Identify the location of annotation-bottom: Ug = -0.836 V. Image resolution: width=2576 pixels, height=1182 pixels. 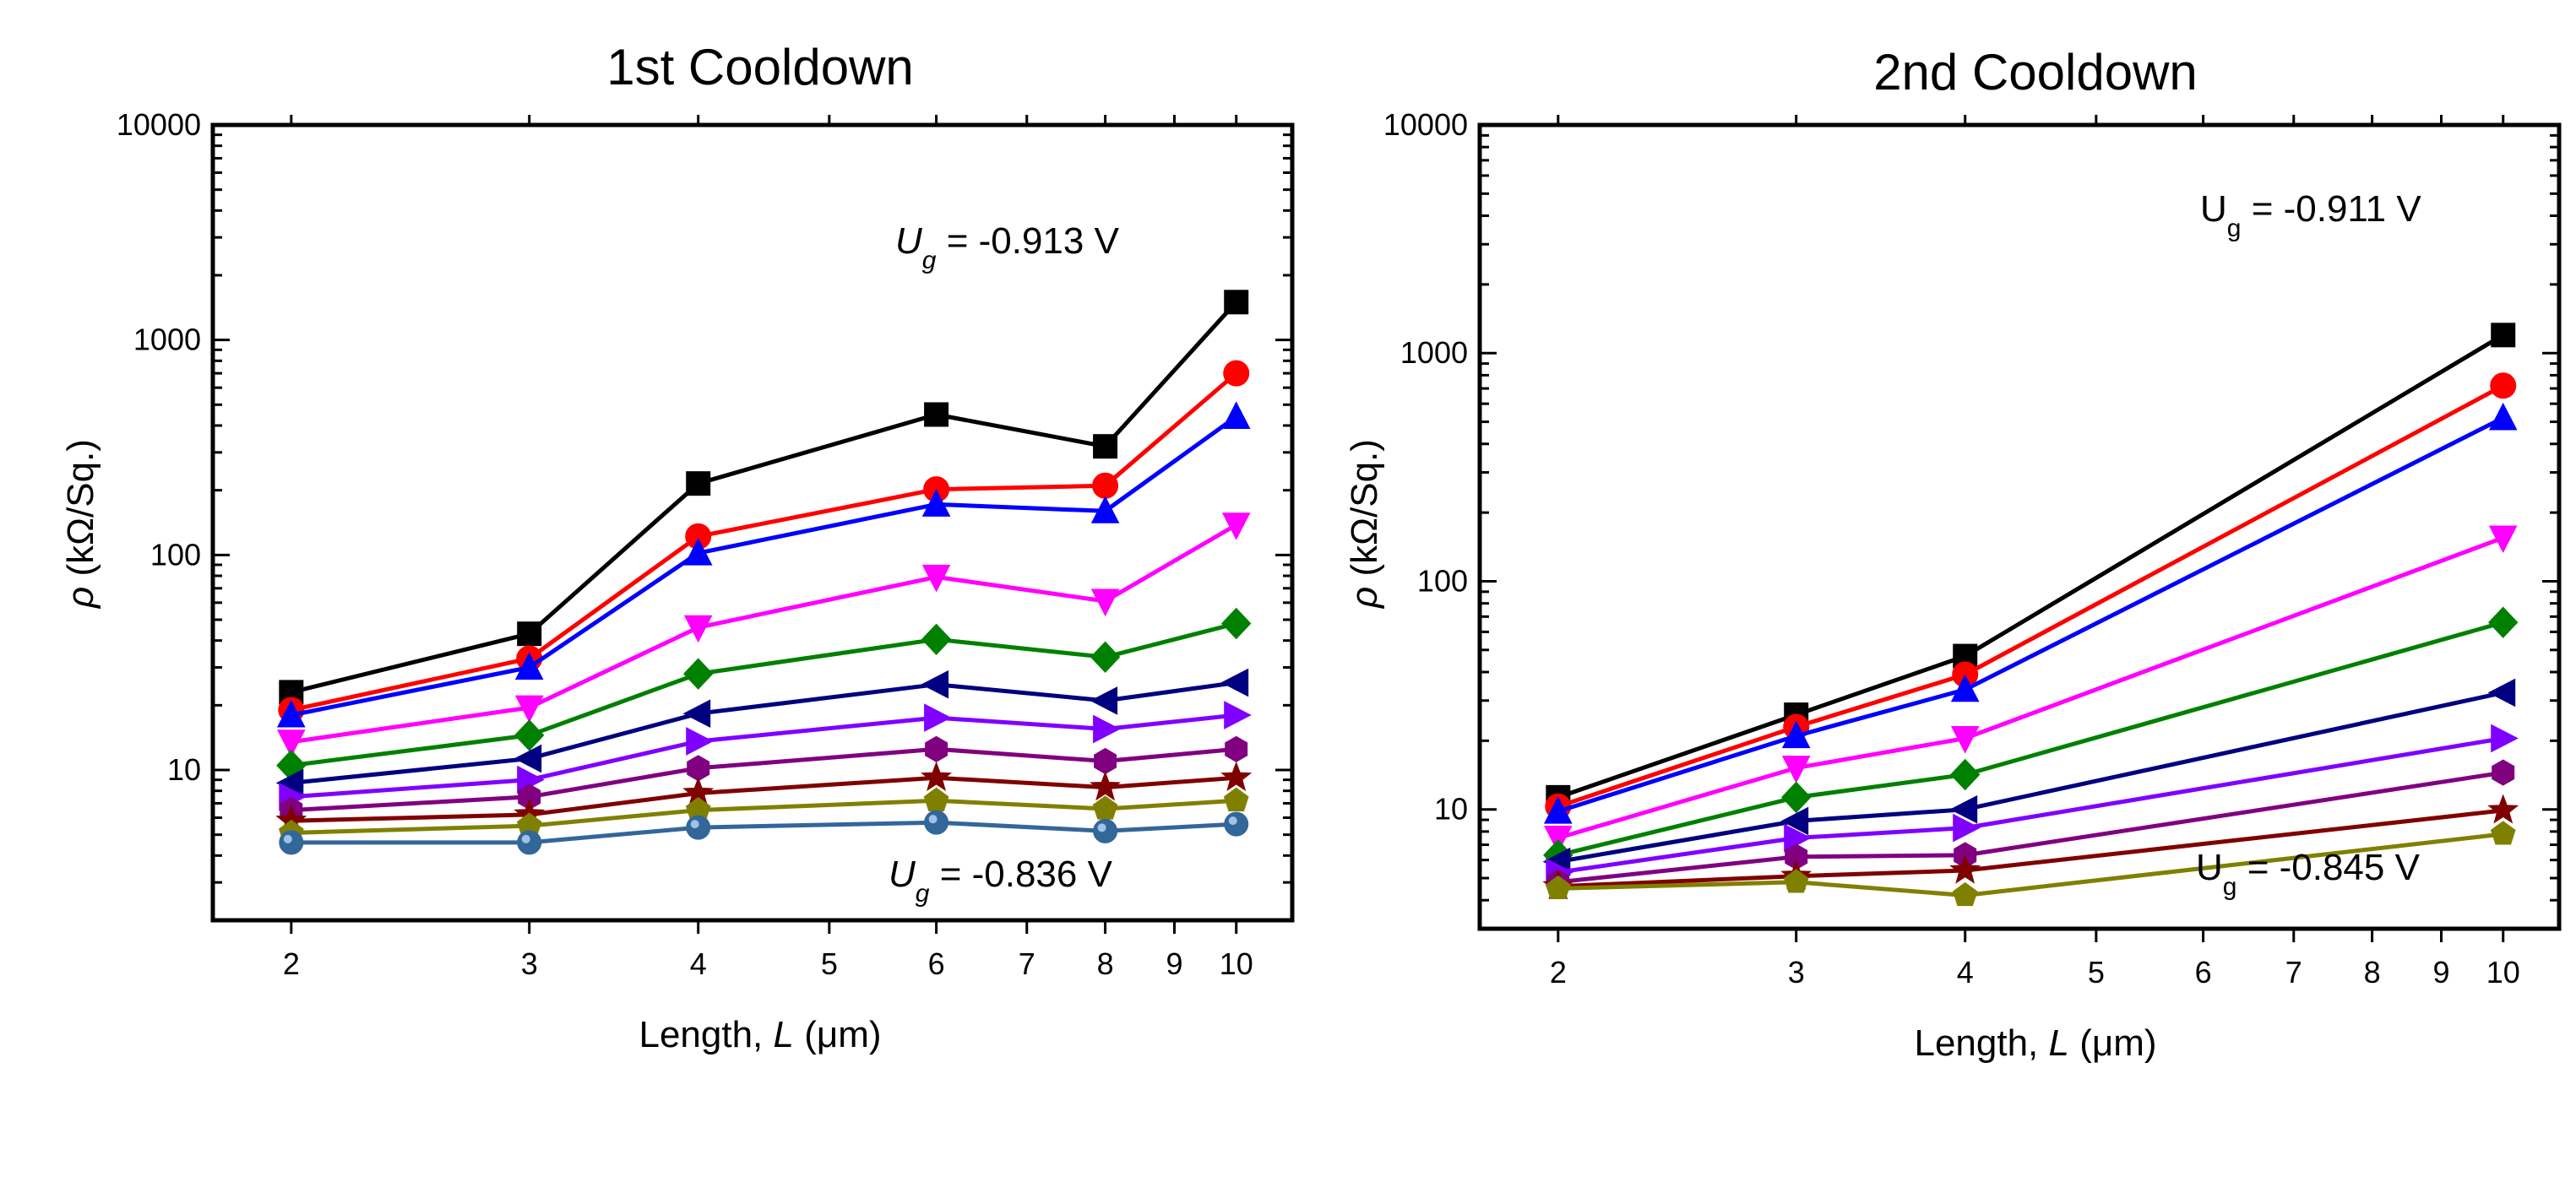
(1001, 881).